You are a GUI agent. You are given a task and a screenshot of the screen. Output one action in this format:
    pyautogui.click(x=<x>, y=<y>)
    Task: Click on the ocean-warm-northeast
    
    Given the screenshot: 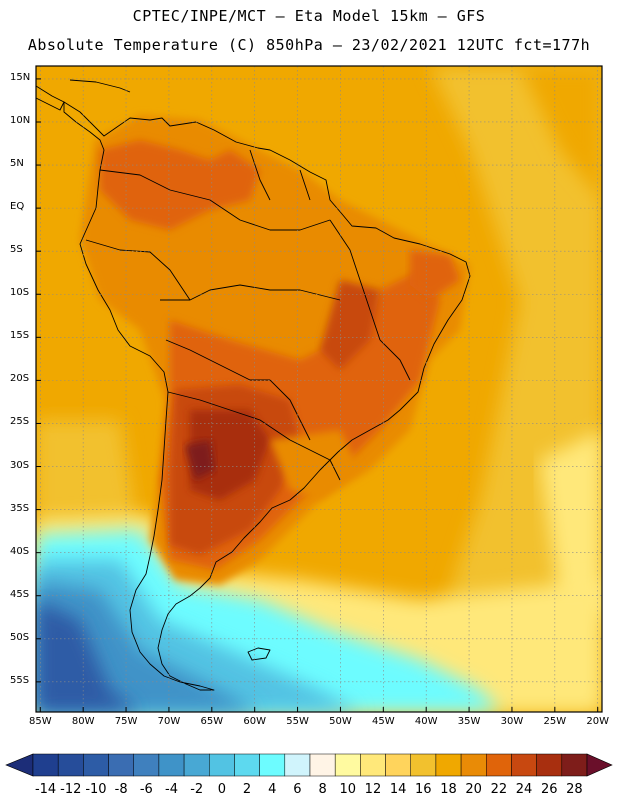 What is the action you would take?
    pyautogui.click(x=561, y=133)
    